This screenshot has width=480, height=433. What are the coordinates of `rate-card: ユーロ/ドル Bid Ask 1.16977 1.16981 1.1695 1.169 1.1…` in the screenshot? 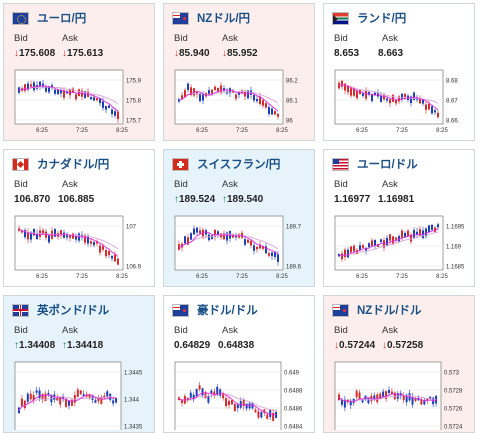 It's located at (399, 218).